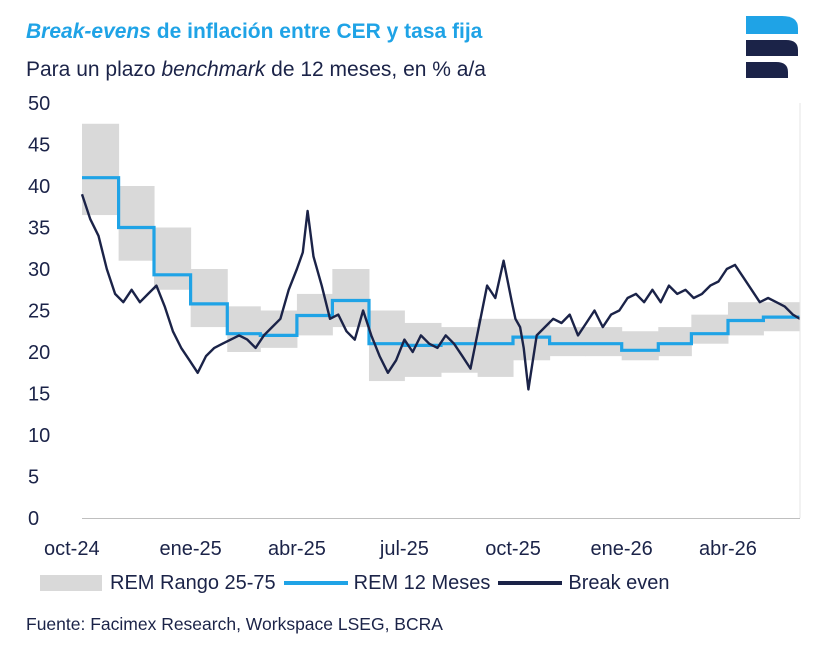 Image resolution: width=827 pixels, height=652 pixels. Describe the element at coordinates (193, 582) in the screenshot. I see `legend-label: REM Rango 25-75` at that location.